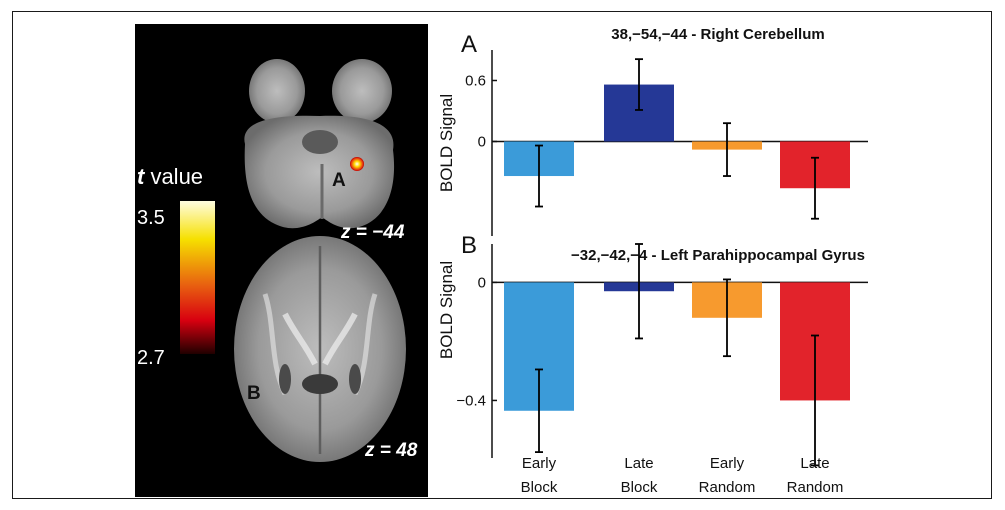 The height and width of the screenshot is (510, 1005). I want to click on category-labels: Early Block Late Block Early Random Late Random, so click(682, 475).